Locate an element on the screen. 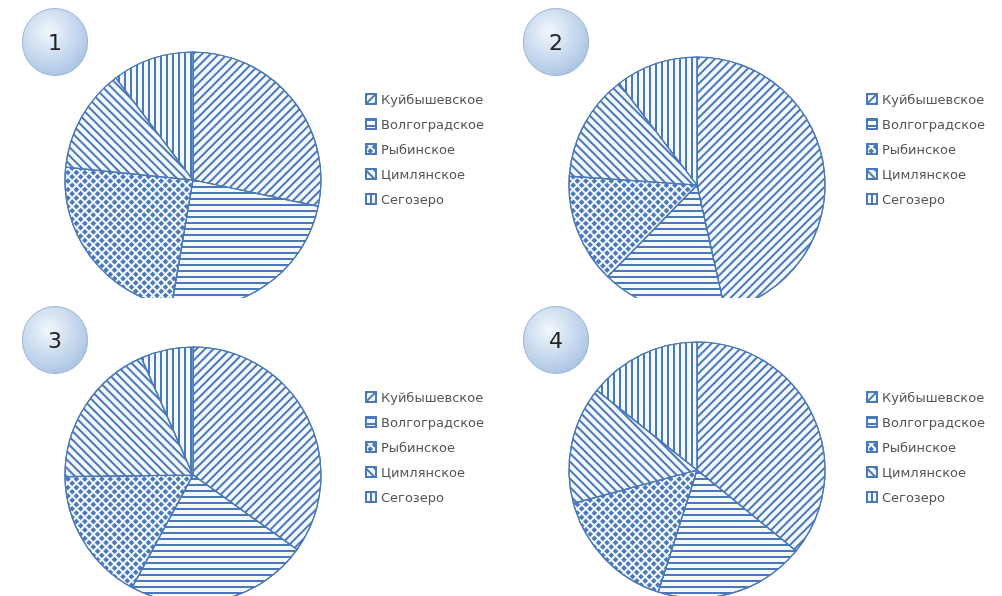  chart-title: 4 is located at coordinates (556, 340).